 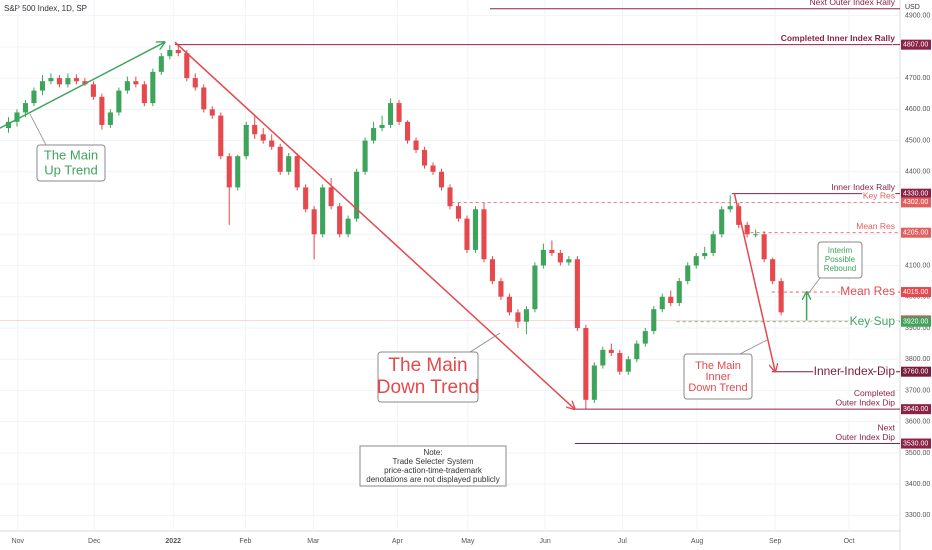 I want to click on x-tick-label: Apr, so click(x=398, y=541).